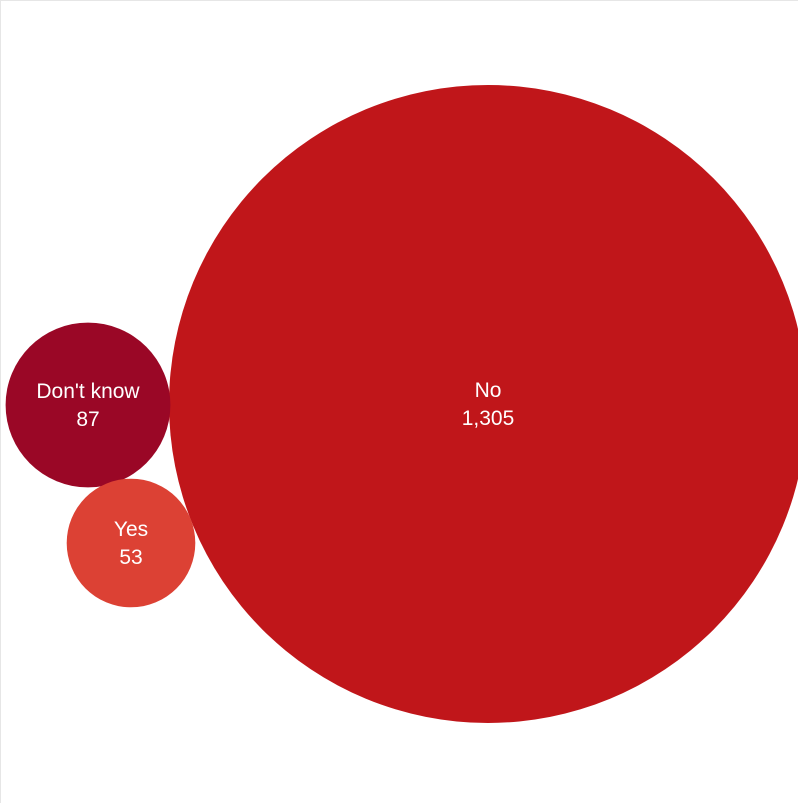 This screenshot has height=804, width=798. What do you see at coordinates (488, 418) in the screenshot?
I see `bubble-value-no: 1,305` at bounding box center [488, 418].